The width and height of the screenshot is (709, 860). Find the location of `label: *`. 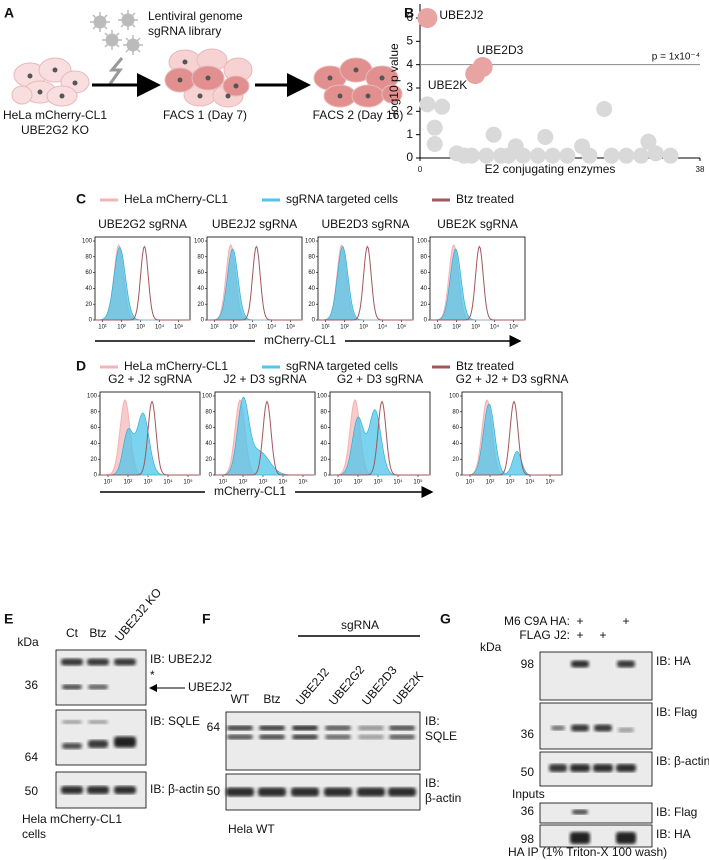

label: * is located at coordinates (152, 675).